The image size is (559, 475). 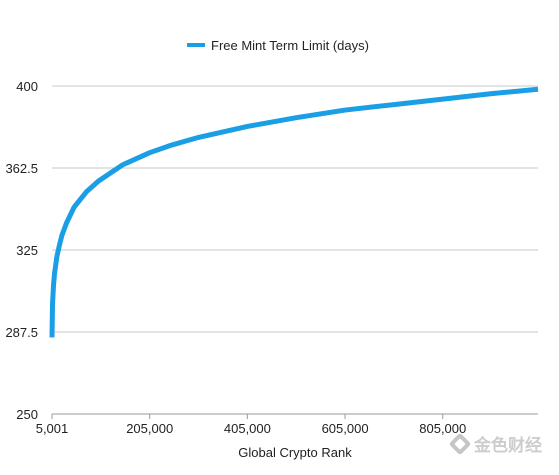 I want to click on legend: Free Mint Term Limit (days), so click(x=278, y=45).